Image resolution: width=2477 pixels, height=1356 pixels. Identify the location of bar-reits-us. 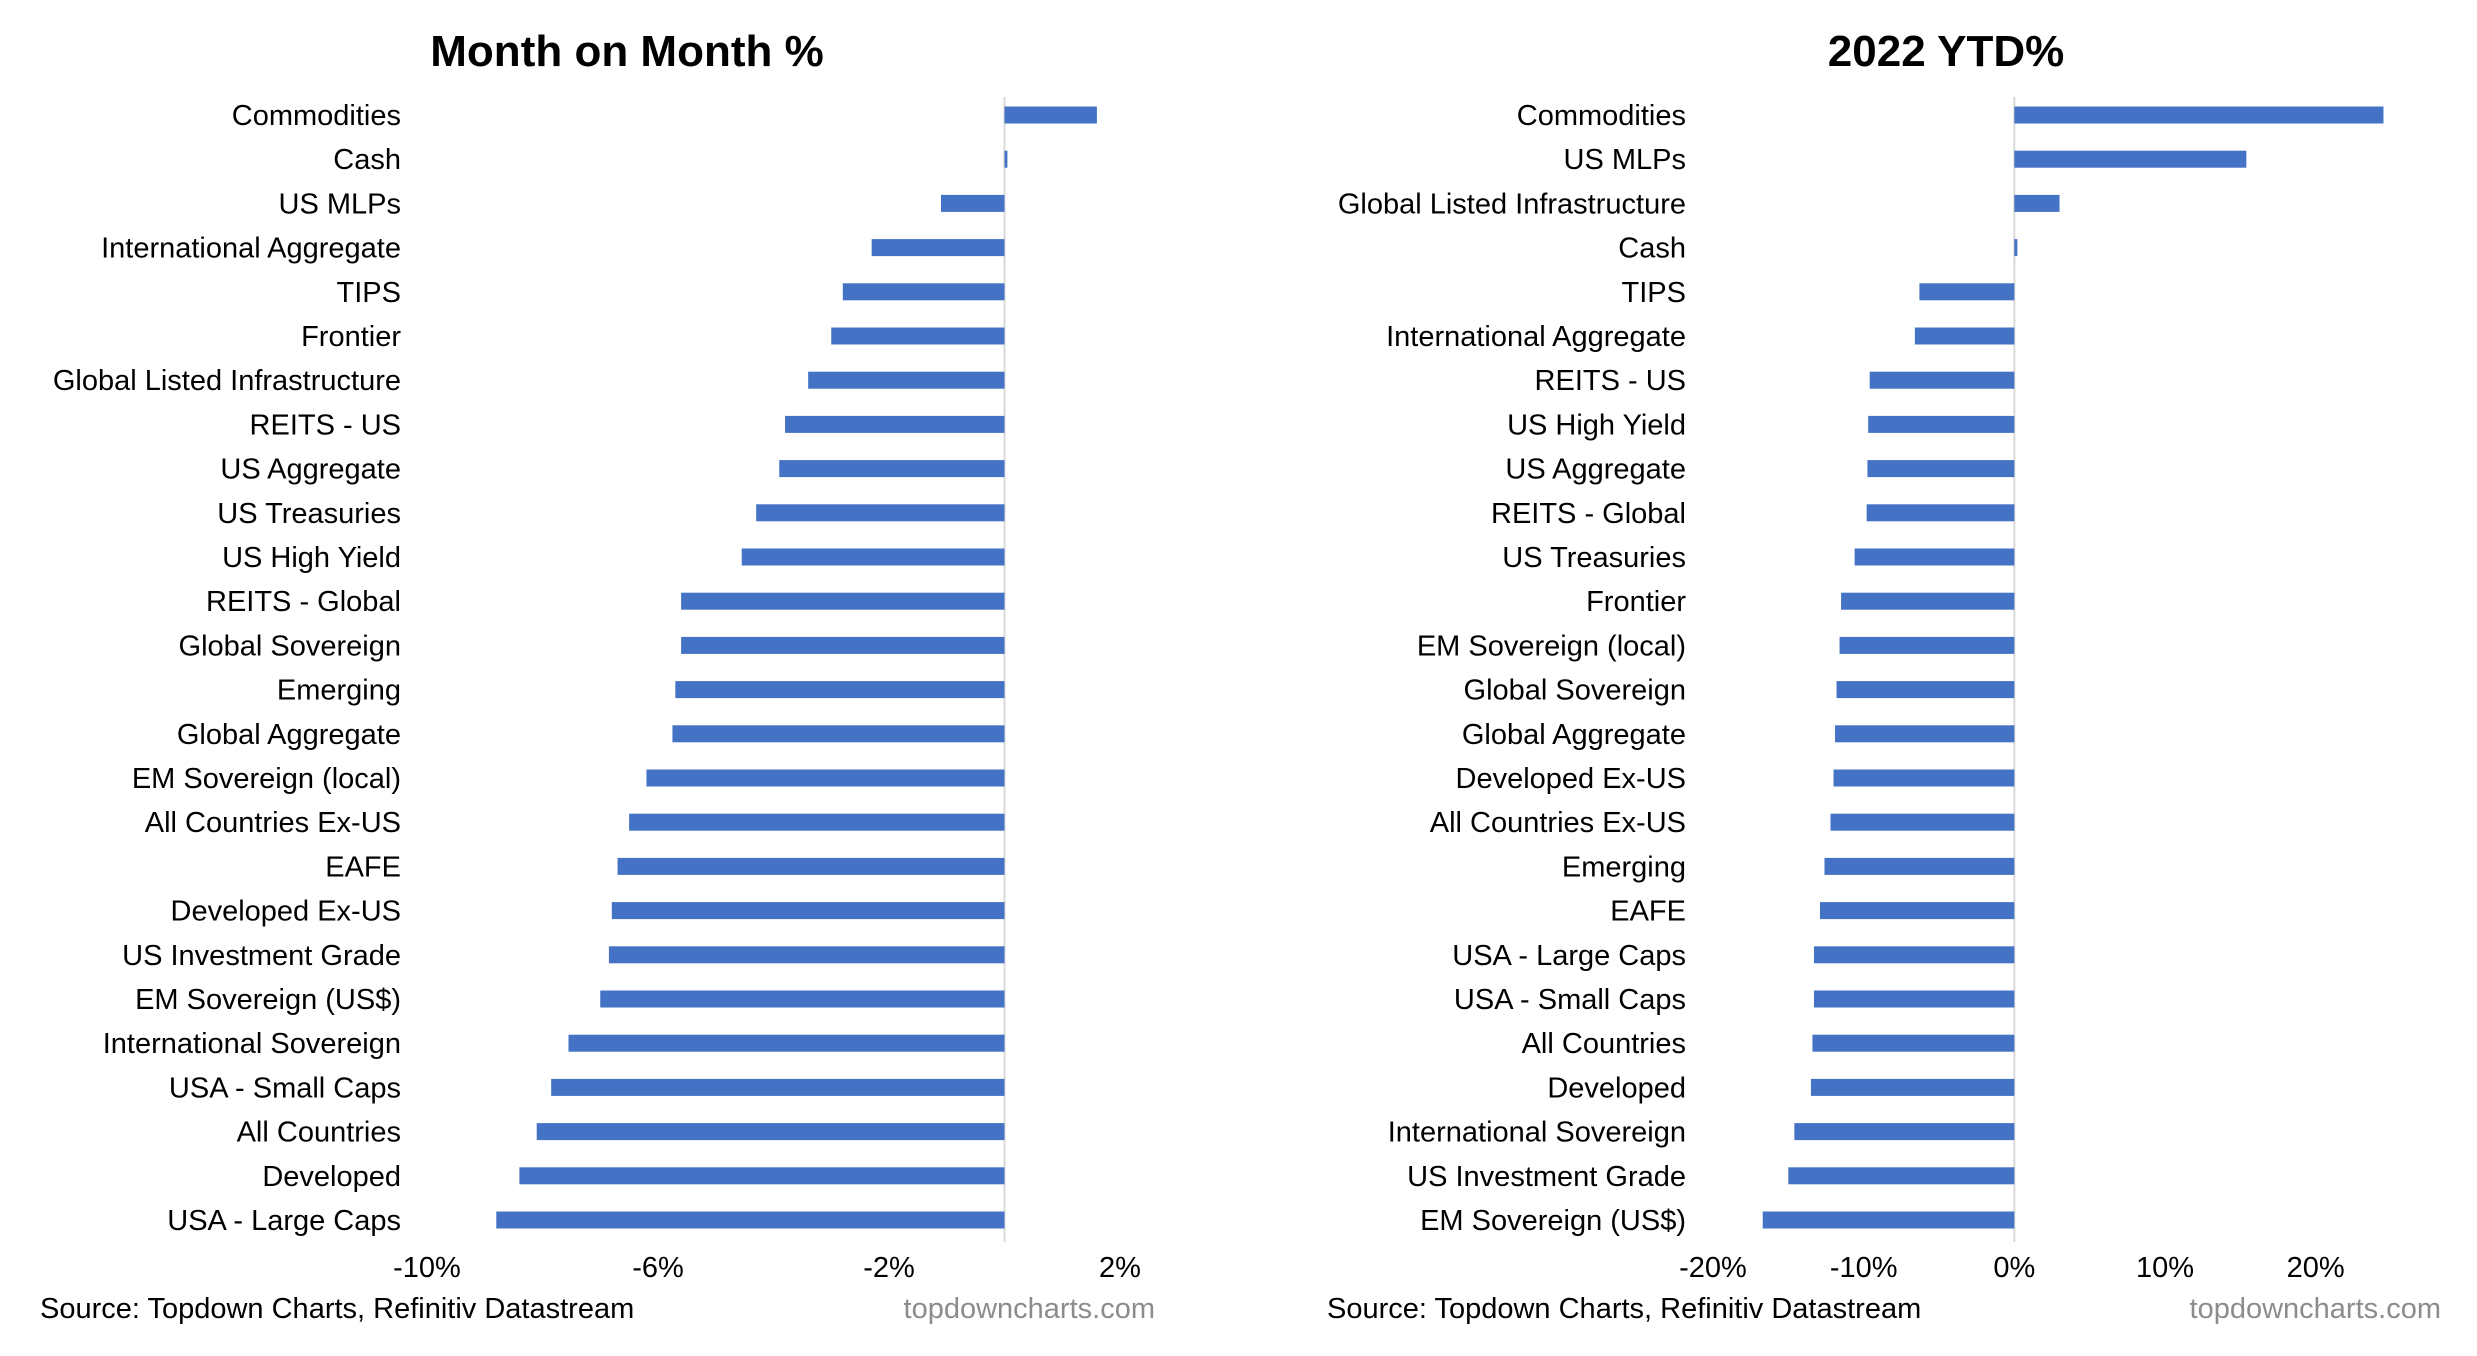
(895, 424).